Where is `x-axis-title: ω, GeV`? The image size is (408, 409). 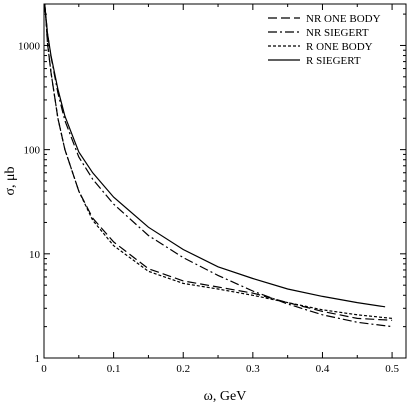
x-axis-title: ω, GeV is located at coordinates (225, 396).